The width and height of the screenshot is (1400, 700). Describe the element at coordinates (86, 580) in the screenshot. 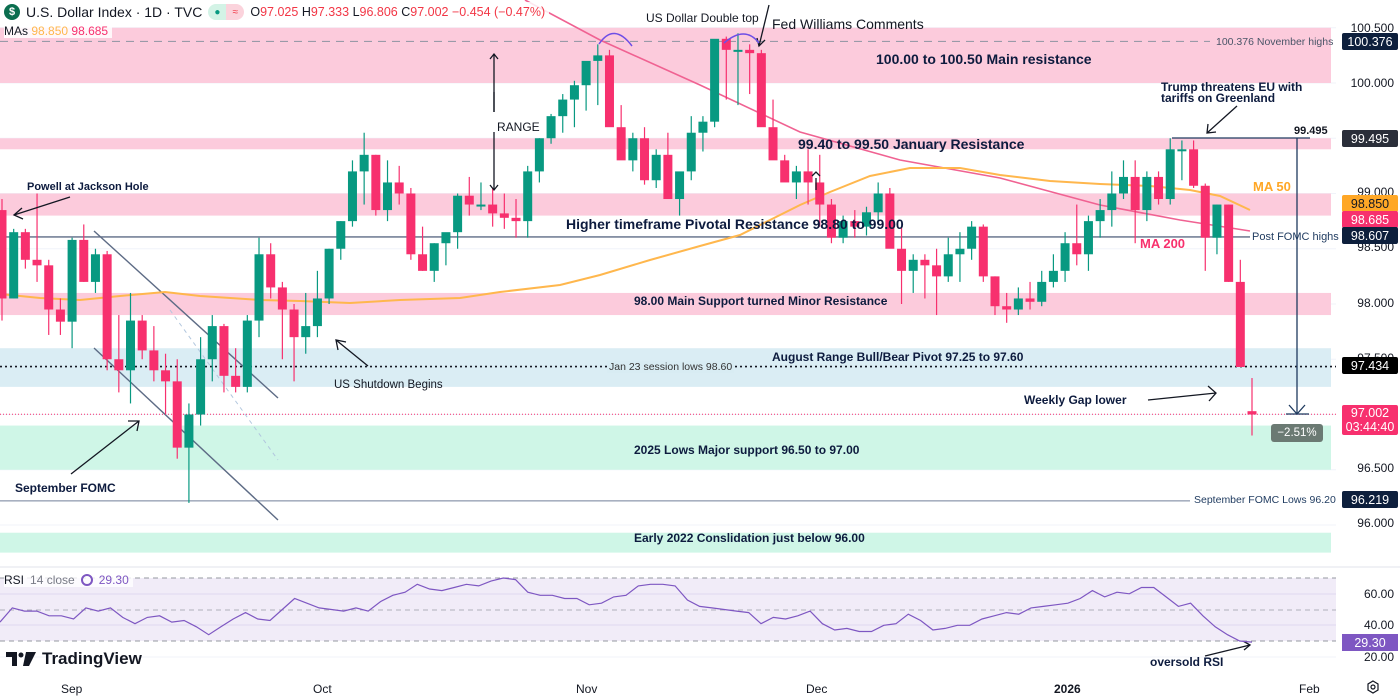

I see `rsi-settings-icon` at that location.